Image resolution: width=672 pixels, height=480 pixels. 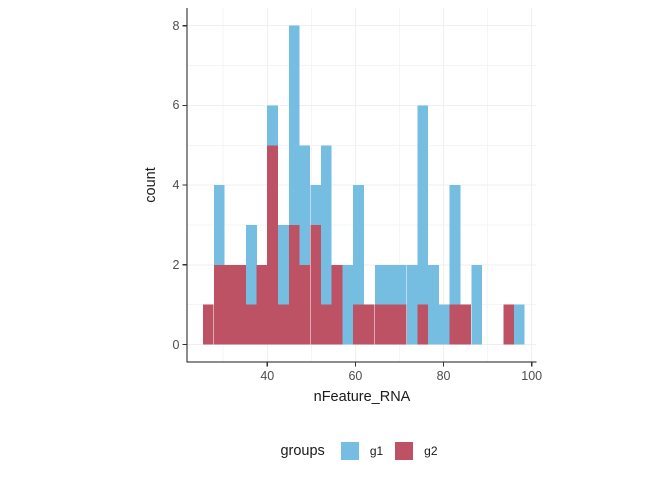 What do you see at coordinates (176, 344) in the screenshot?
I see `y-tick-label: 0` at bounding box center [176, 344].